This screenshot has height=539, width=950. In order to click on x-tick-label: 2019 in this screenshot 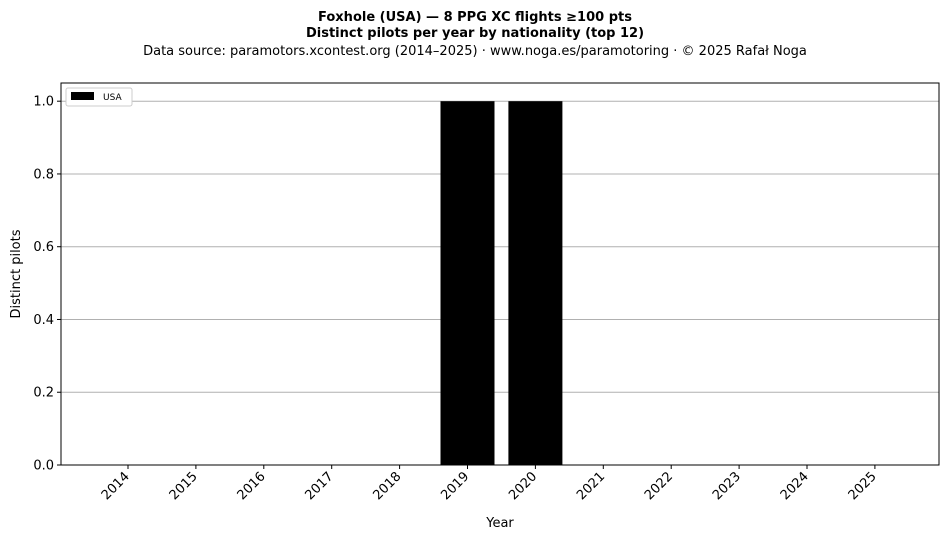, I will do `click(455, 486)`.